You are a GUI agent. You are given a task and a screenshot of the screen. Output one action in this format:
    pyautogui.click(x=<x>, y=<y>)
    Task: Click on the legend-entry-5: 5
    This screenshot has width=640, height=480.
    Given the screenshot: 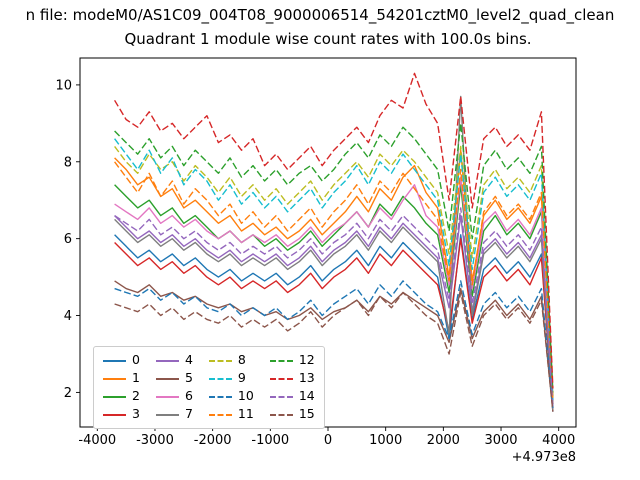 What is the action you would take?
    pyautogui.click(x=174, y=378)
    